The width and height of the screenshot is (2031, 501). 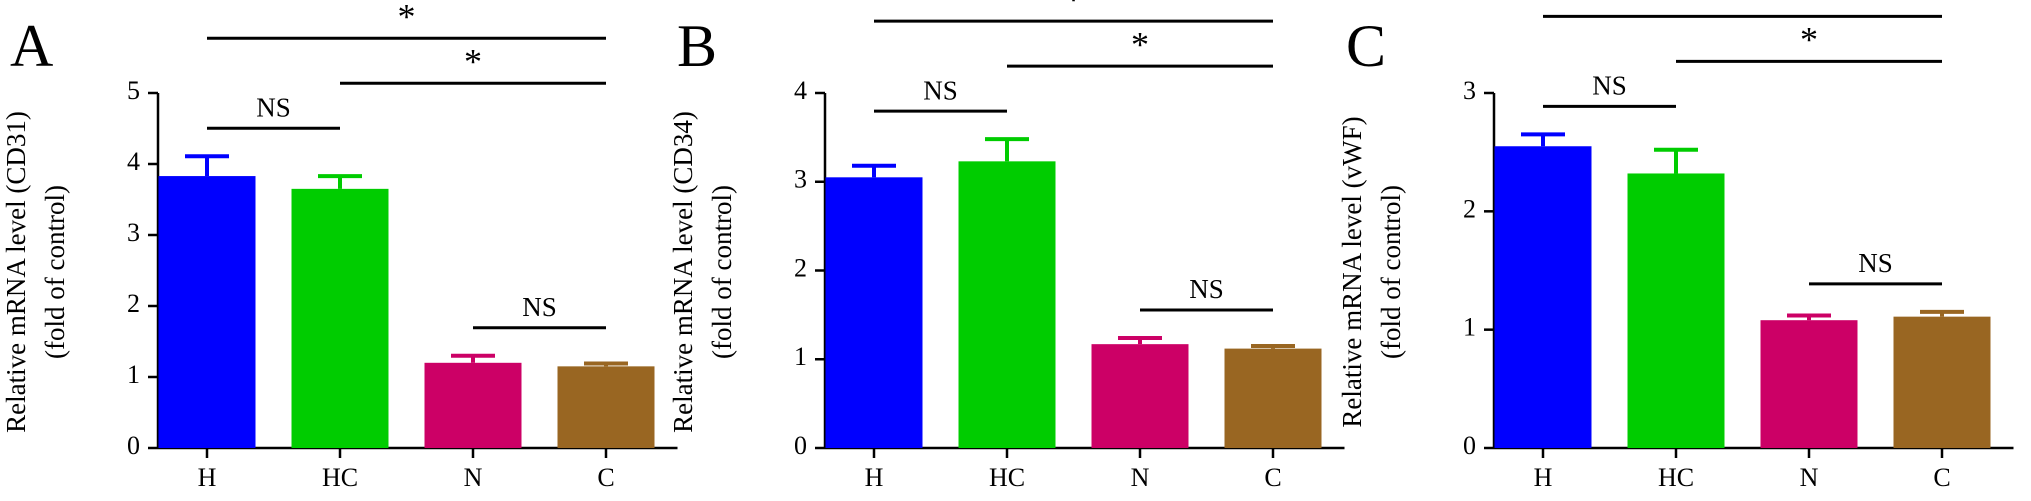 What do you see at coordinates (697, 46) in the screenshot?
I see `panel-label: B` at bounding box center [697, 46].